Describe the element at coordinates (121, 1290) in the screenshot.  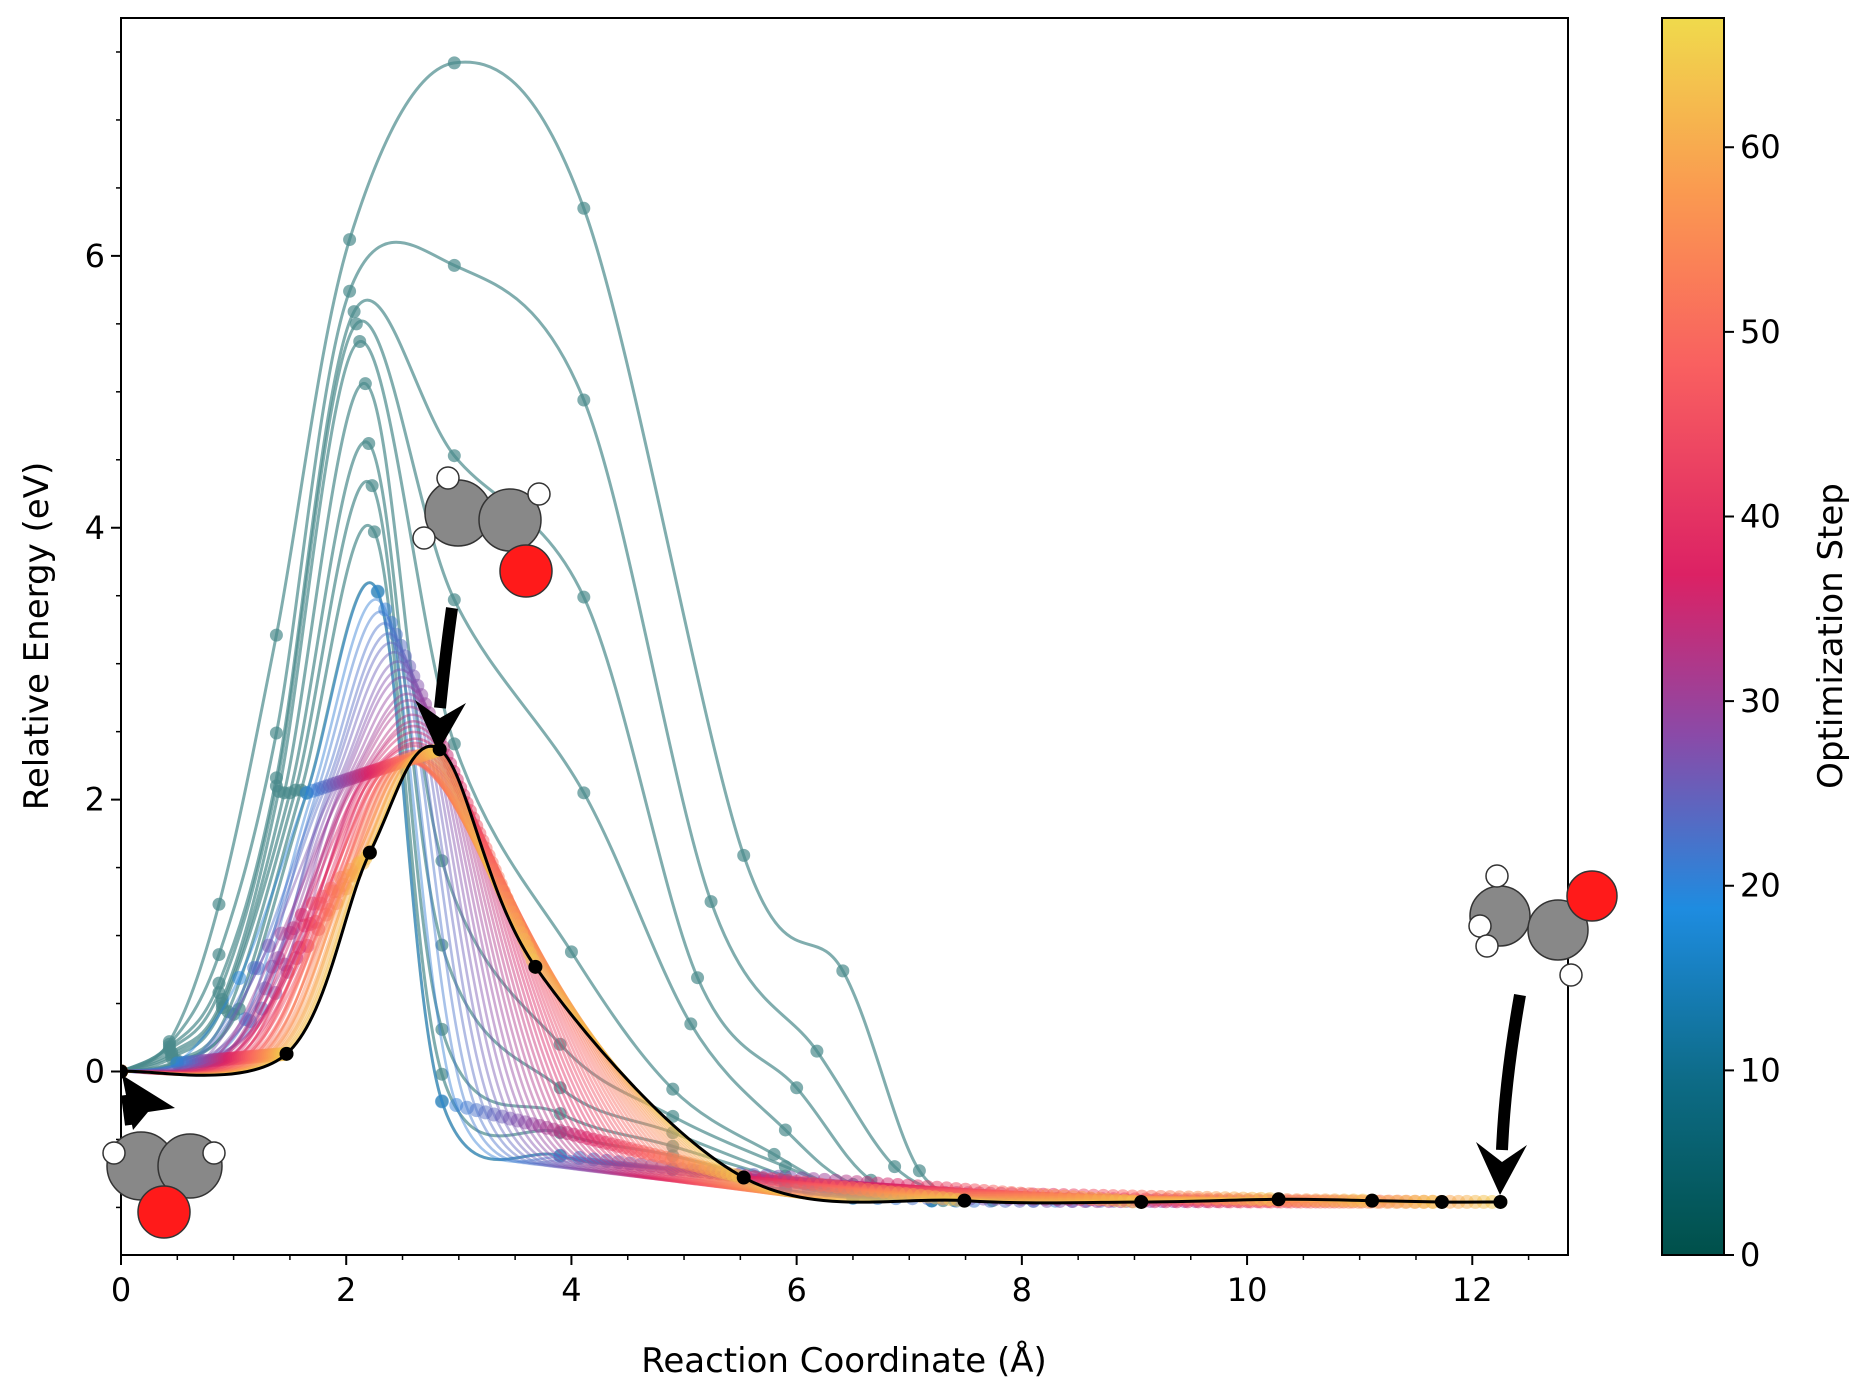
I see `x-tick-label: 0` at that location.